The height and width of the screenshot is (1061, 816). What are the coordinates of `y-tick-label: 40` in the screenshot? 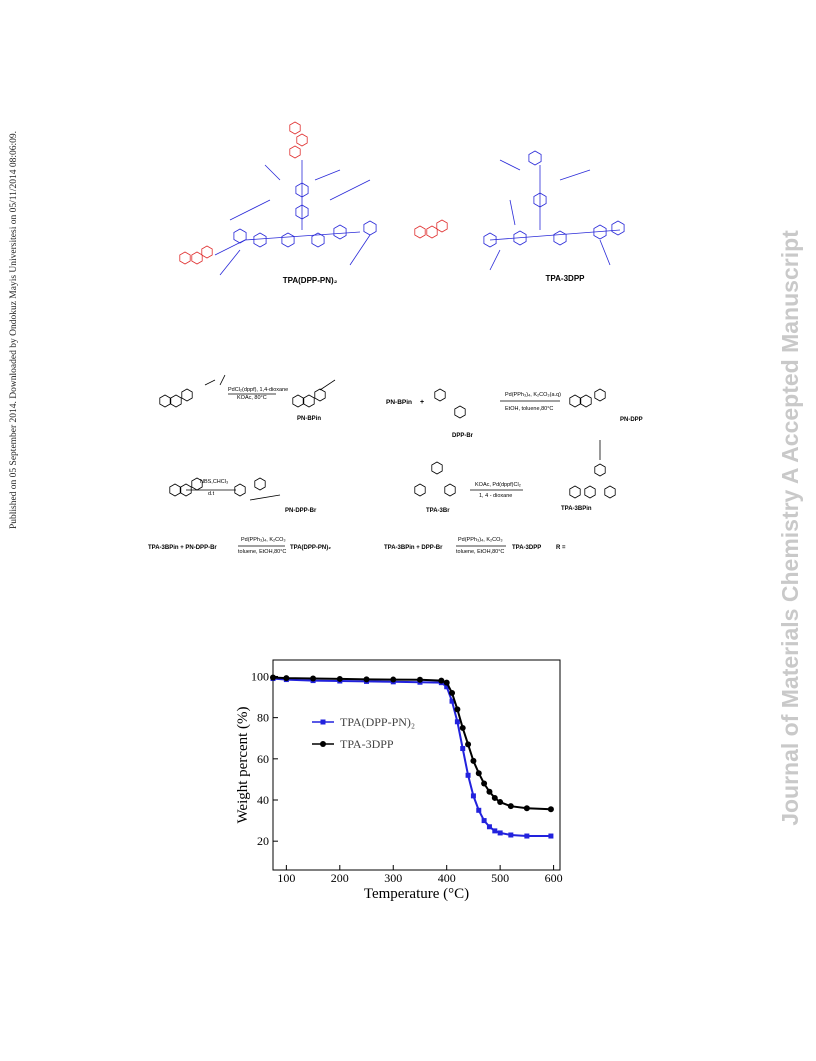 It's located at (263, 800).